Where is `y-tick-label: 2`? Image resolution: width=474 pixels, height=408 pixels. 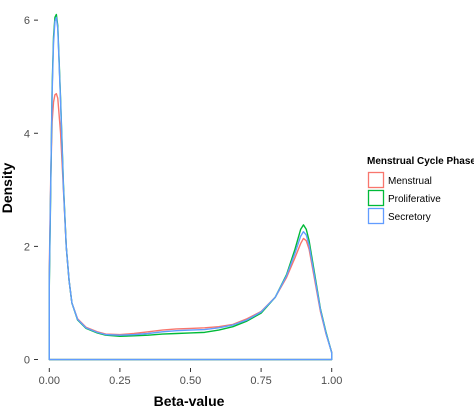 y-tick-label: 2 is located at coordinates (27, 247).